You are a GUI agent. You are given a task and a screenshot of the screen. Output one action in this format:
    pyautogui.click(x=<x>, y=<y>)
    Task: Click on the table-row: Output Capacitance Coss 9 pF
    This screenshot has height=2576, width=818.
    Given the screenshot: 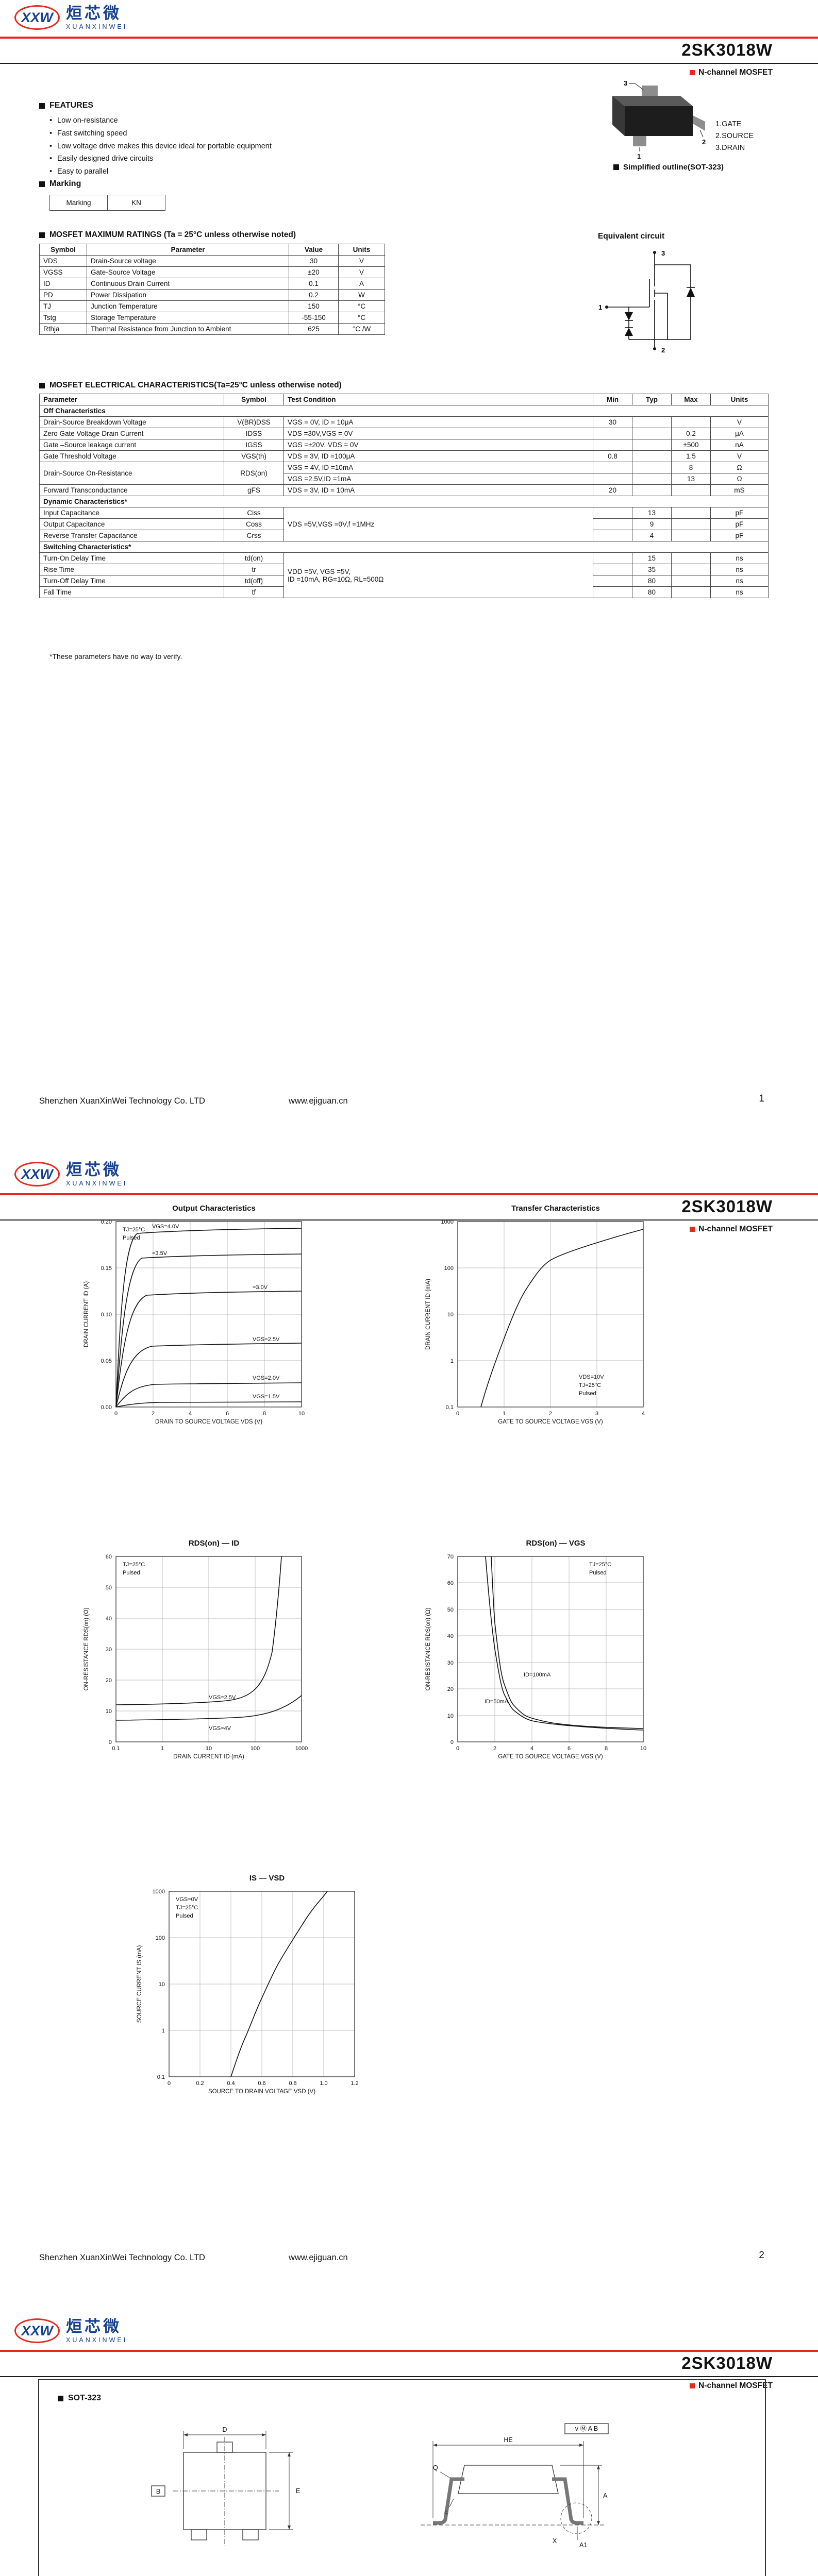 What is the action you would take?
    pyautogui.click(x=404, y=524)
    